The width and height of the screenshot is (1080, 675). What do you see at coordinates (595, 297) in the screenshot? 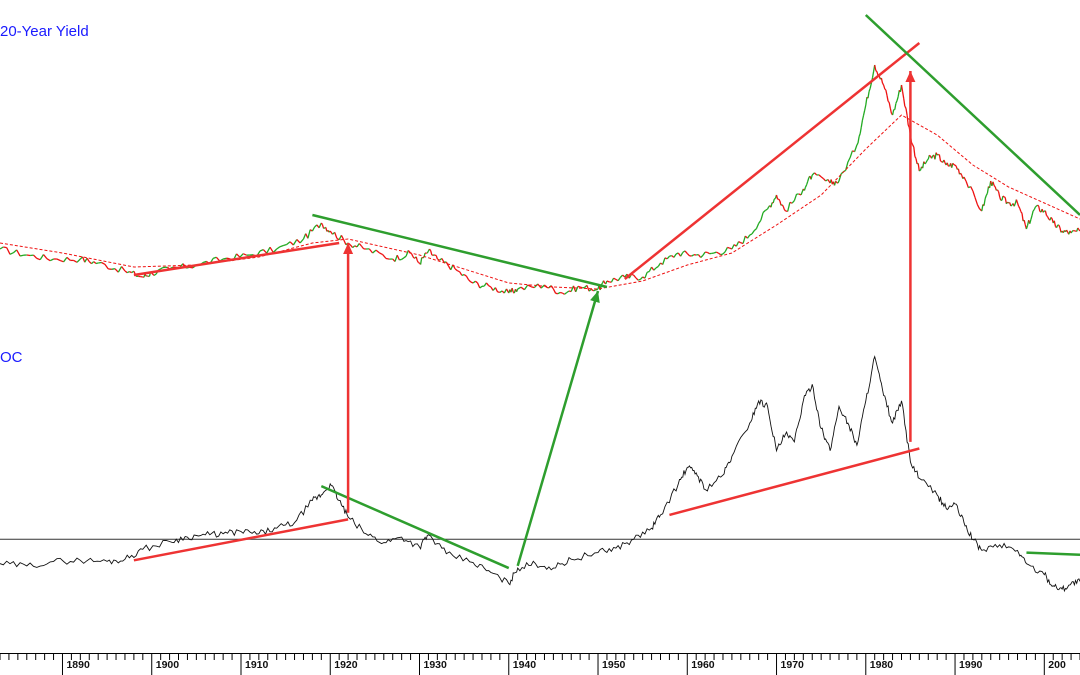
I see `arrow-head` at bounding box center [595, 297].